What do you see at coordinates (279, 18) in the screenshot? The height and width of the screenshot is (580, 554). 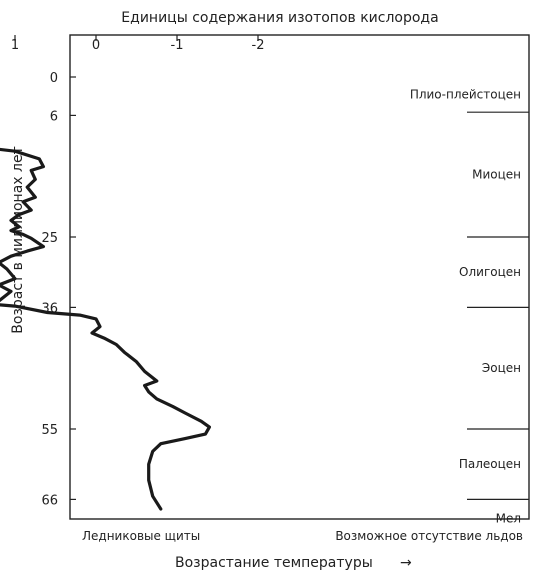 I see `chart-title: Единицы содержания изотопов кислорода` at bounding box center [279, 18].